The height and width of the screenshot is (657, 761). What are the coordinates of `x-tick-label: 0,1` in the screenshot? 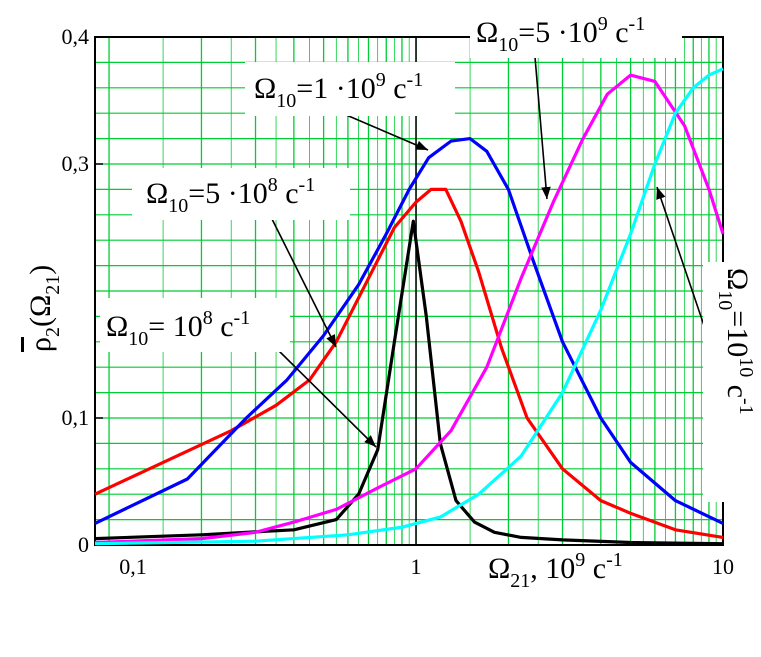 It's located at (133, 566).